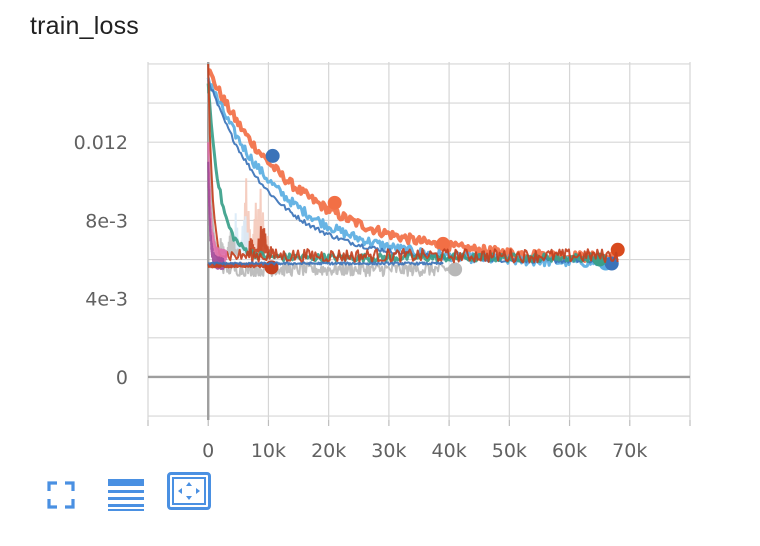 This screenshot has height=546, width=760. What do you see at coordinates (122, 378) in the screenshot?
I see `y-tick-label: 0` at bounding box center [122, 378].